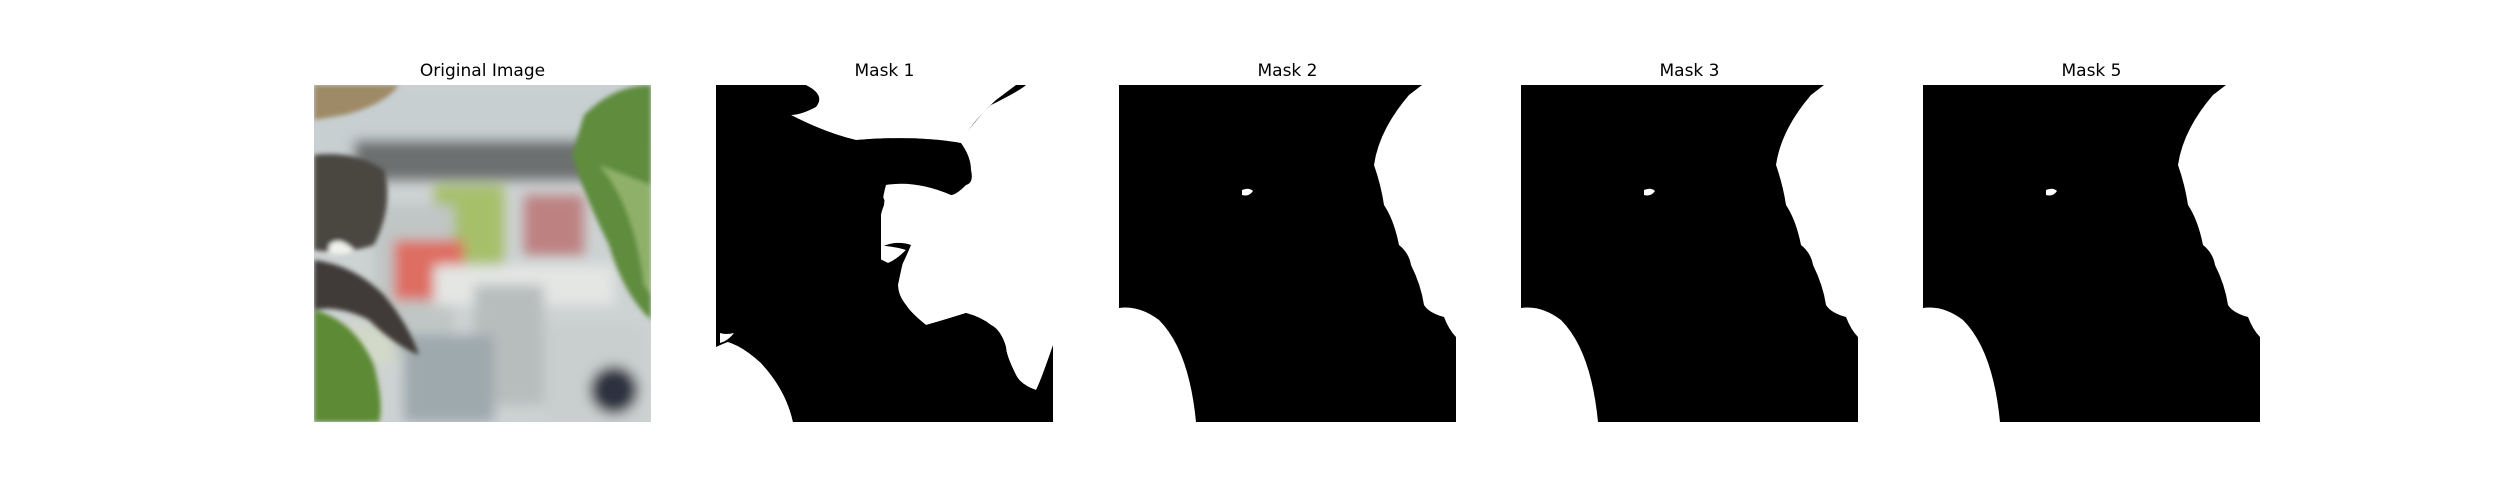 Image resolution: width=2500 pixels, height=500 pixels. What do you see at coordinates (2091, 71) in the screenshot?
I see `panel-title: Mask 5` at bounding box center [2091, 71].